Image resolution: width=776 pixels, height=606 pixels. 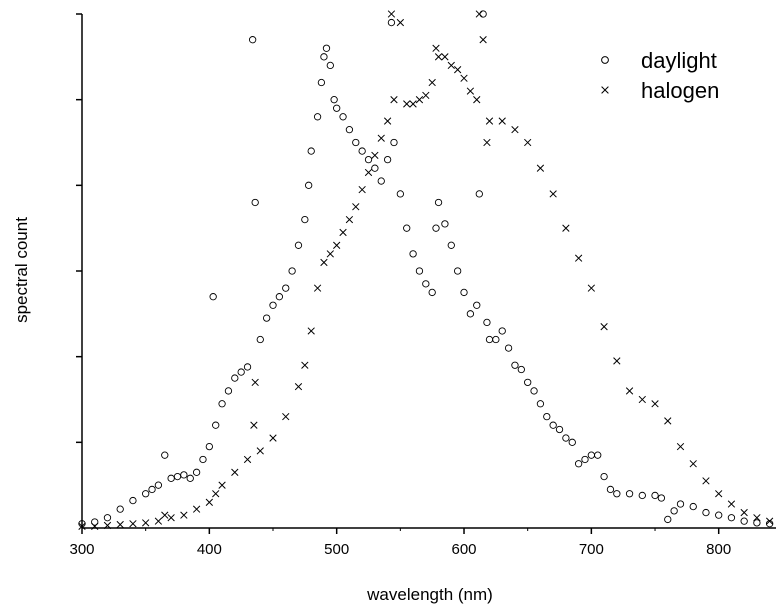 I want to click on legend-marker-halogen, so click(x=605, y=90).